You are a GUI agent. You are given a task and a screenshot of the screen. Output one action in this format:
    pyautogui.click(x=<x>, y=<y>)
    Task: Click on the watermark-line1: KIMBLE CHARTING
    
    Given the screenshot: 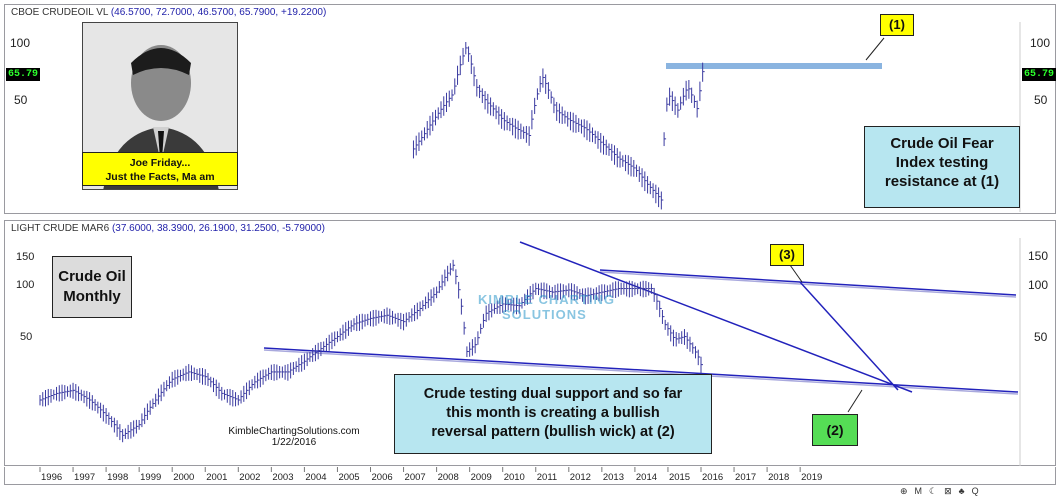 What is the action you would take?
    pyautogui.click(x=547, y=299)
    